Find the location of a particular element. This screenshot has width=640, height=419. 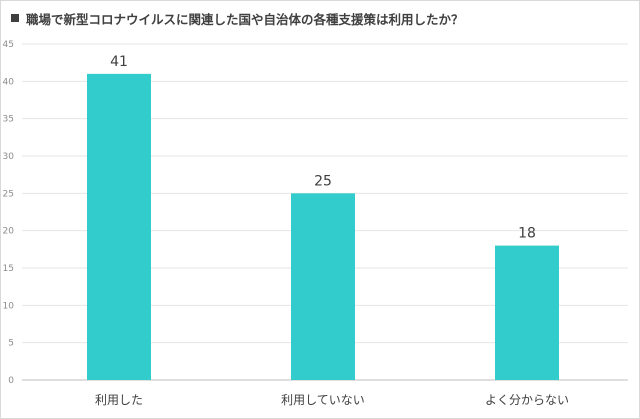

y-tick-label: 15 is located at coordinates (8, 269).